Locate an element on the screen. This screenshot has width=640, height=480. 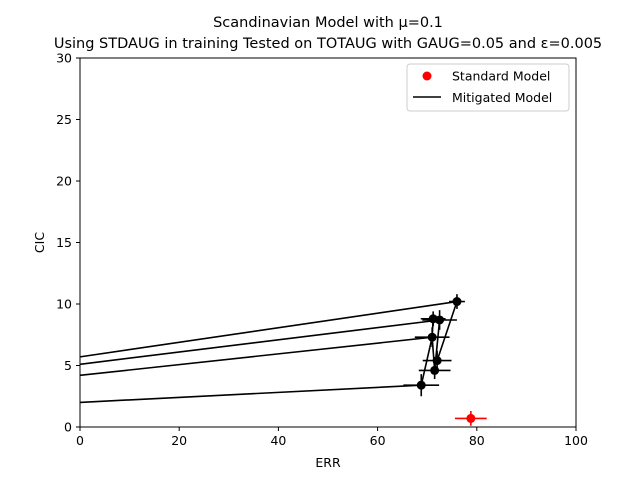
x-tick-label: 0 is located at coordinates (80, 440).